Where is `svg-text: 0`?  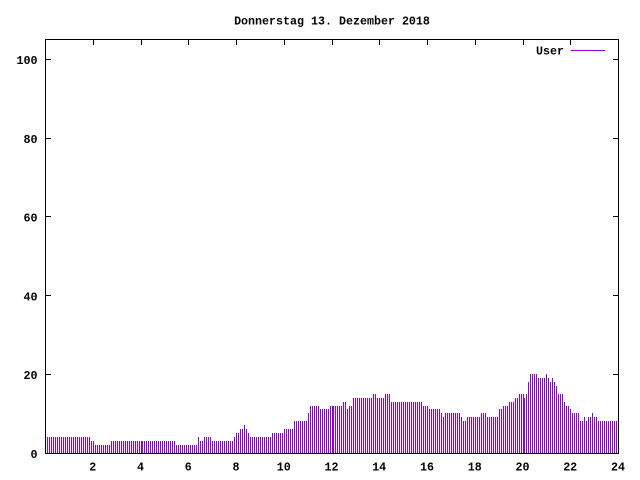 svg-text: 0 is located at coordinates (34, 455).